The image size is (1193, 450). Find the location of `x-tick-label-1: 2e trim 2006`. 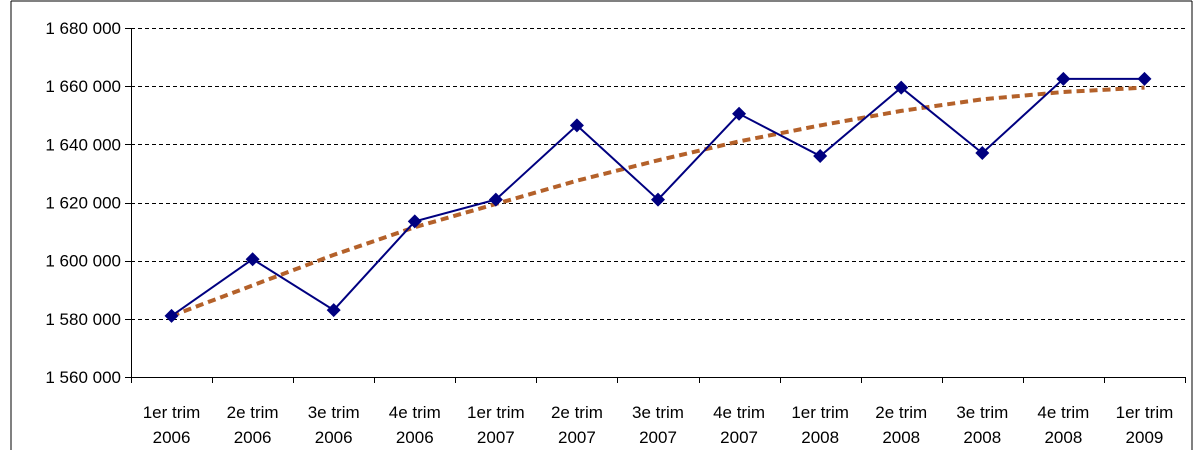

x-tick-label-1: 2e trim 2006 is located at coordinates (253, 425).